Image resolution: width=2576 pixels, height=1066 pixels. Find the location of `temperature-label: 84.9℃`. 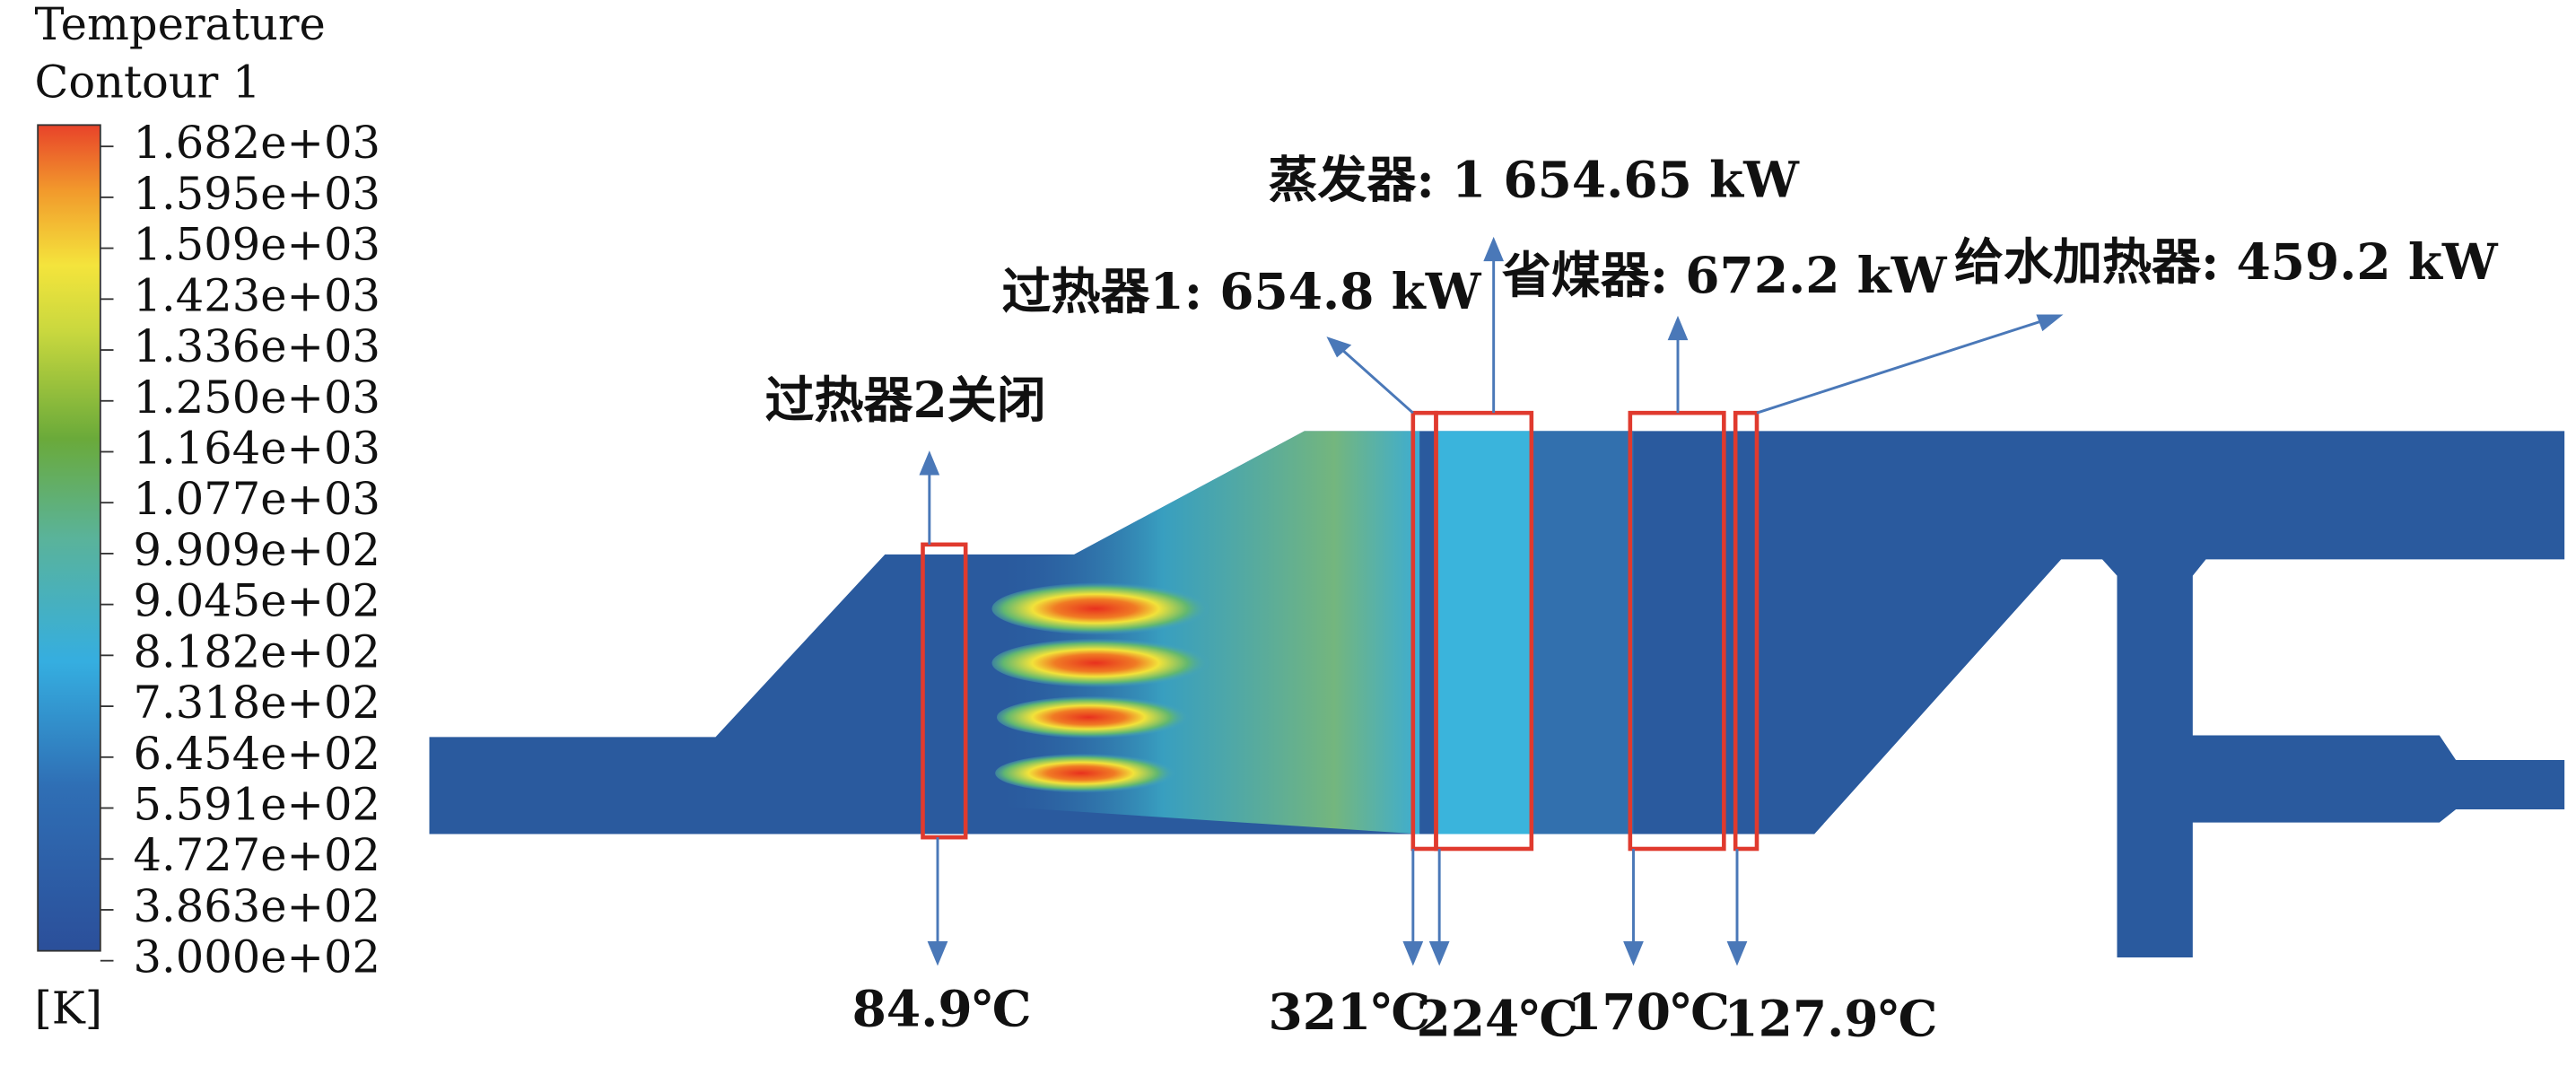

temperature-label: 84.9℃ is located at coordinates (942, 1008).